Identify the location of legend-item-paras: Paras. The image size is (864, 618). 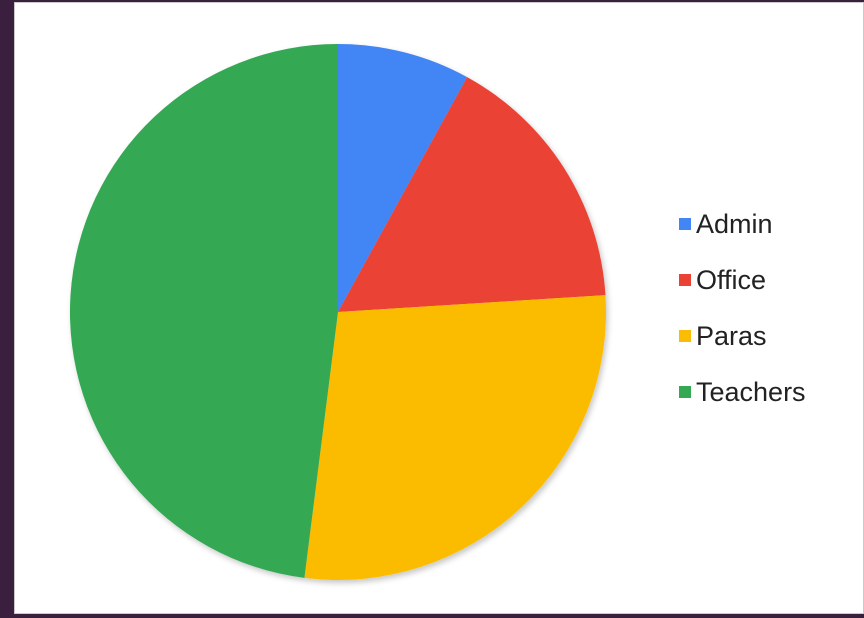
(742, 347).